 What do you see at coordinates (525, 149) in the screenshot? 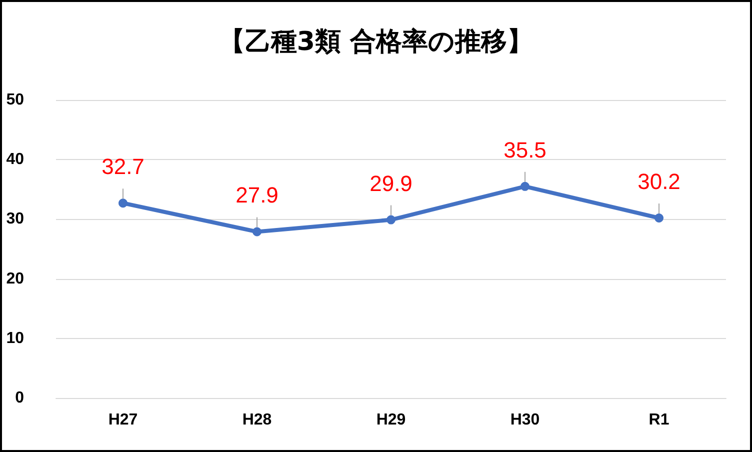
I see `data-label: 35.5` at bounding box center [525, 149].